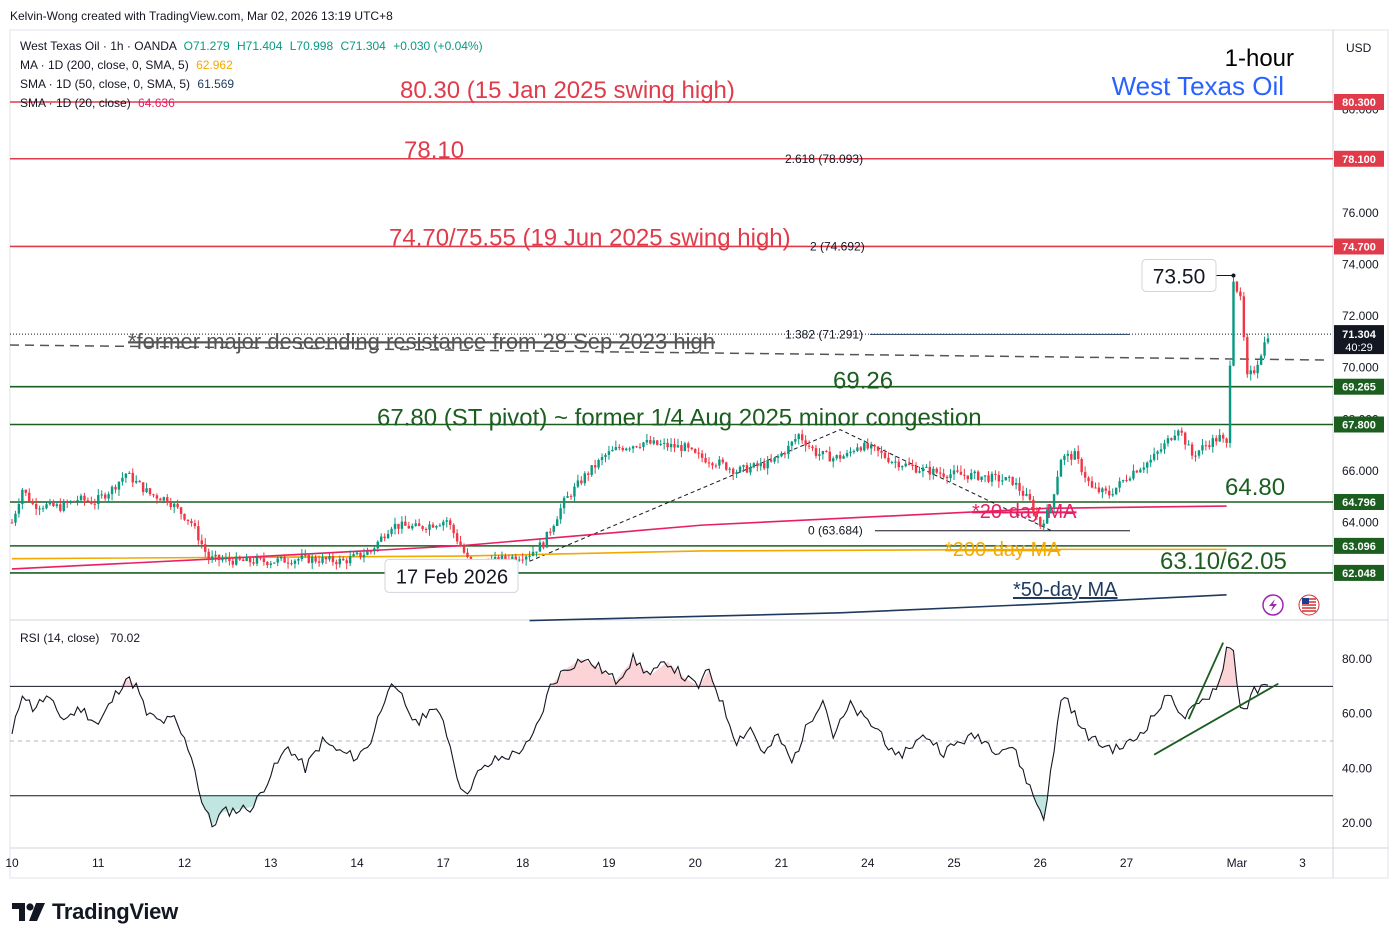  What do you see at coordinates (97, 103) in the screenshot?
I see `indicator-legend-sma20: SMA · 1D (20, close) 64.636` at bounding box center [97, 103].